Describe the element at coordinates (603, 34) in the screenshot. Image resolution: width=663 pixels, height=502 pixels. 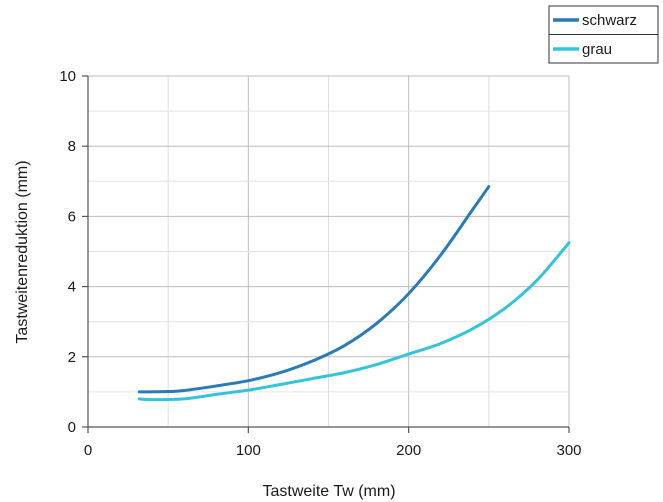
I see `legend: schwarz grau` at that location.